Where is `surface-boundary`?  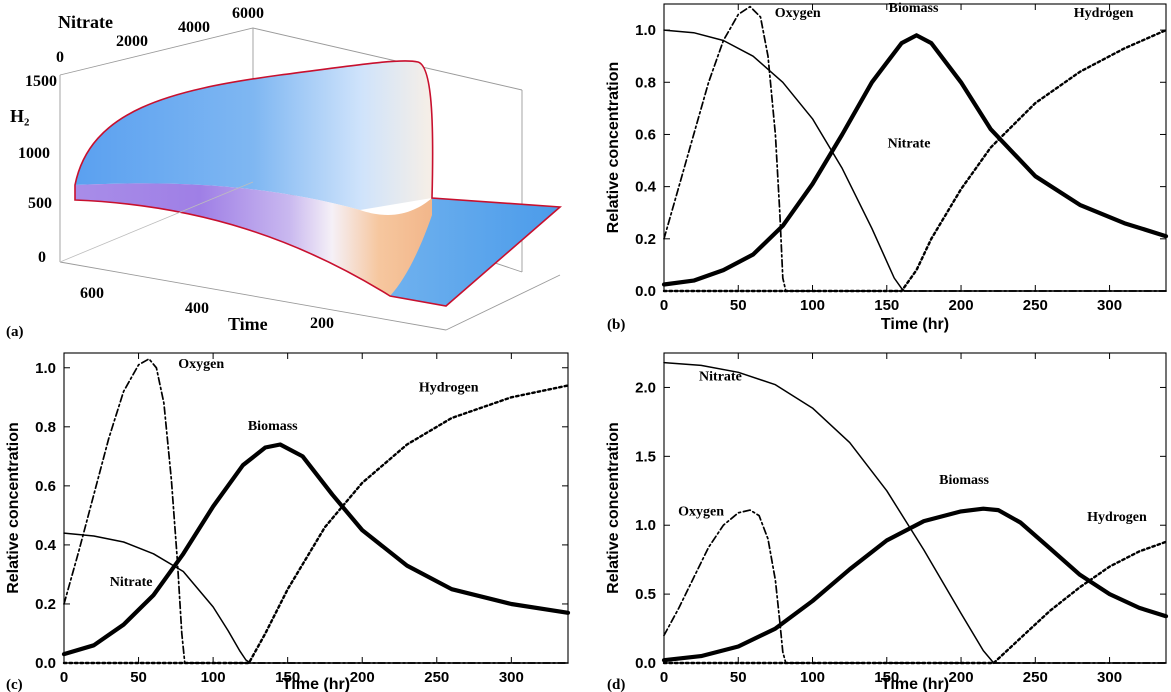 surface-boundary is located at coordinates (318, 183).